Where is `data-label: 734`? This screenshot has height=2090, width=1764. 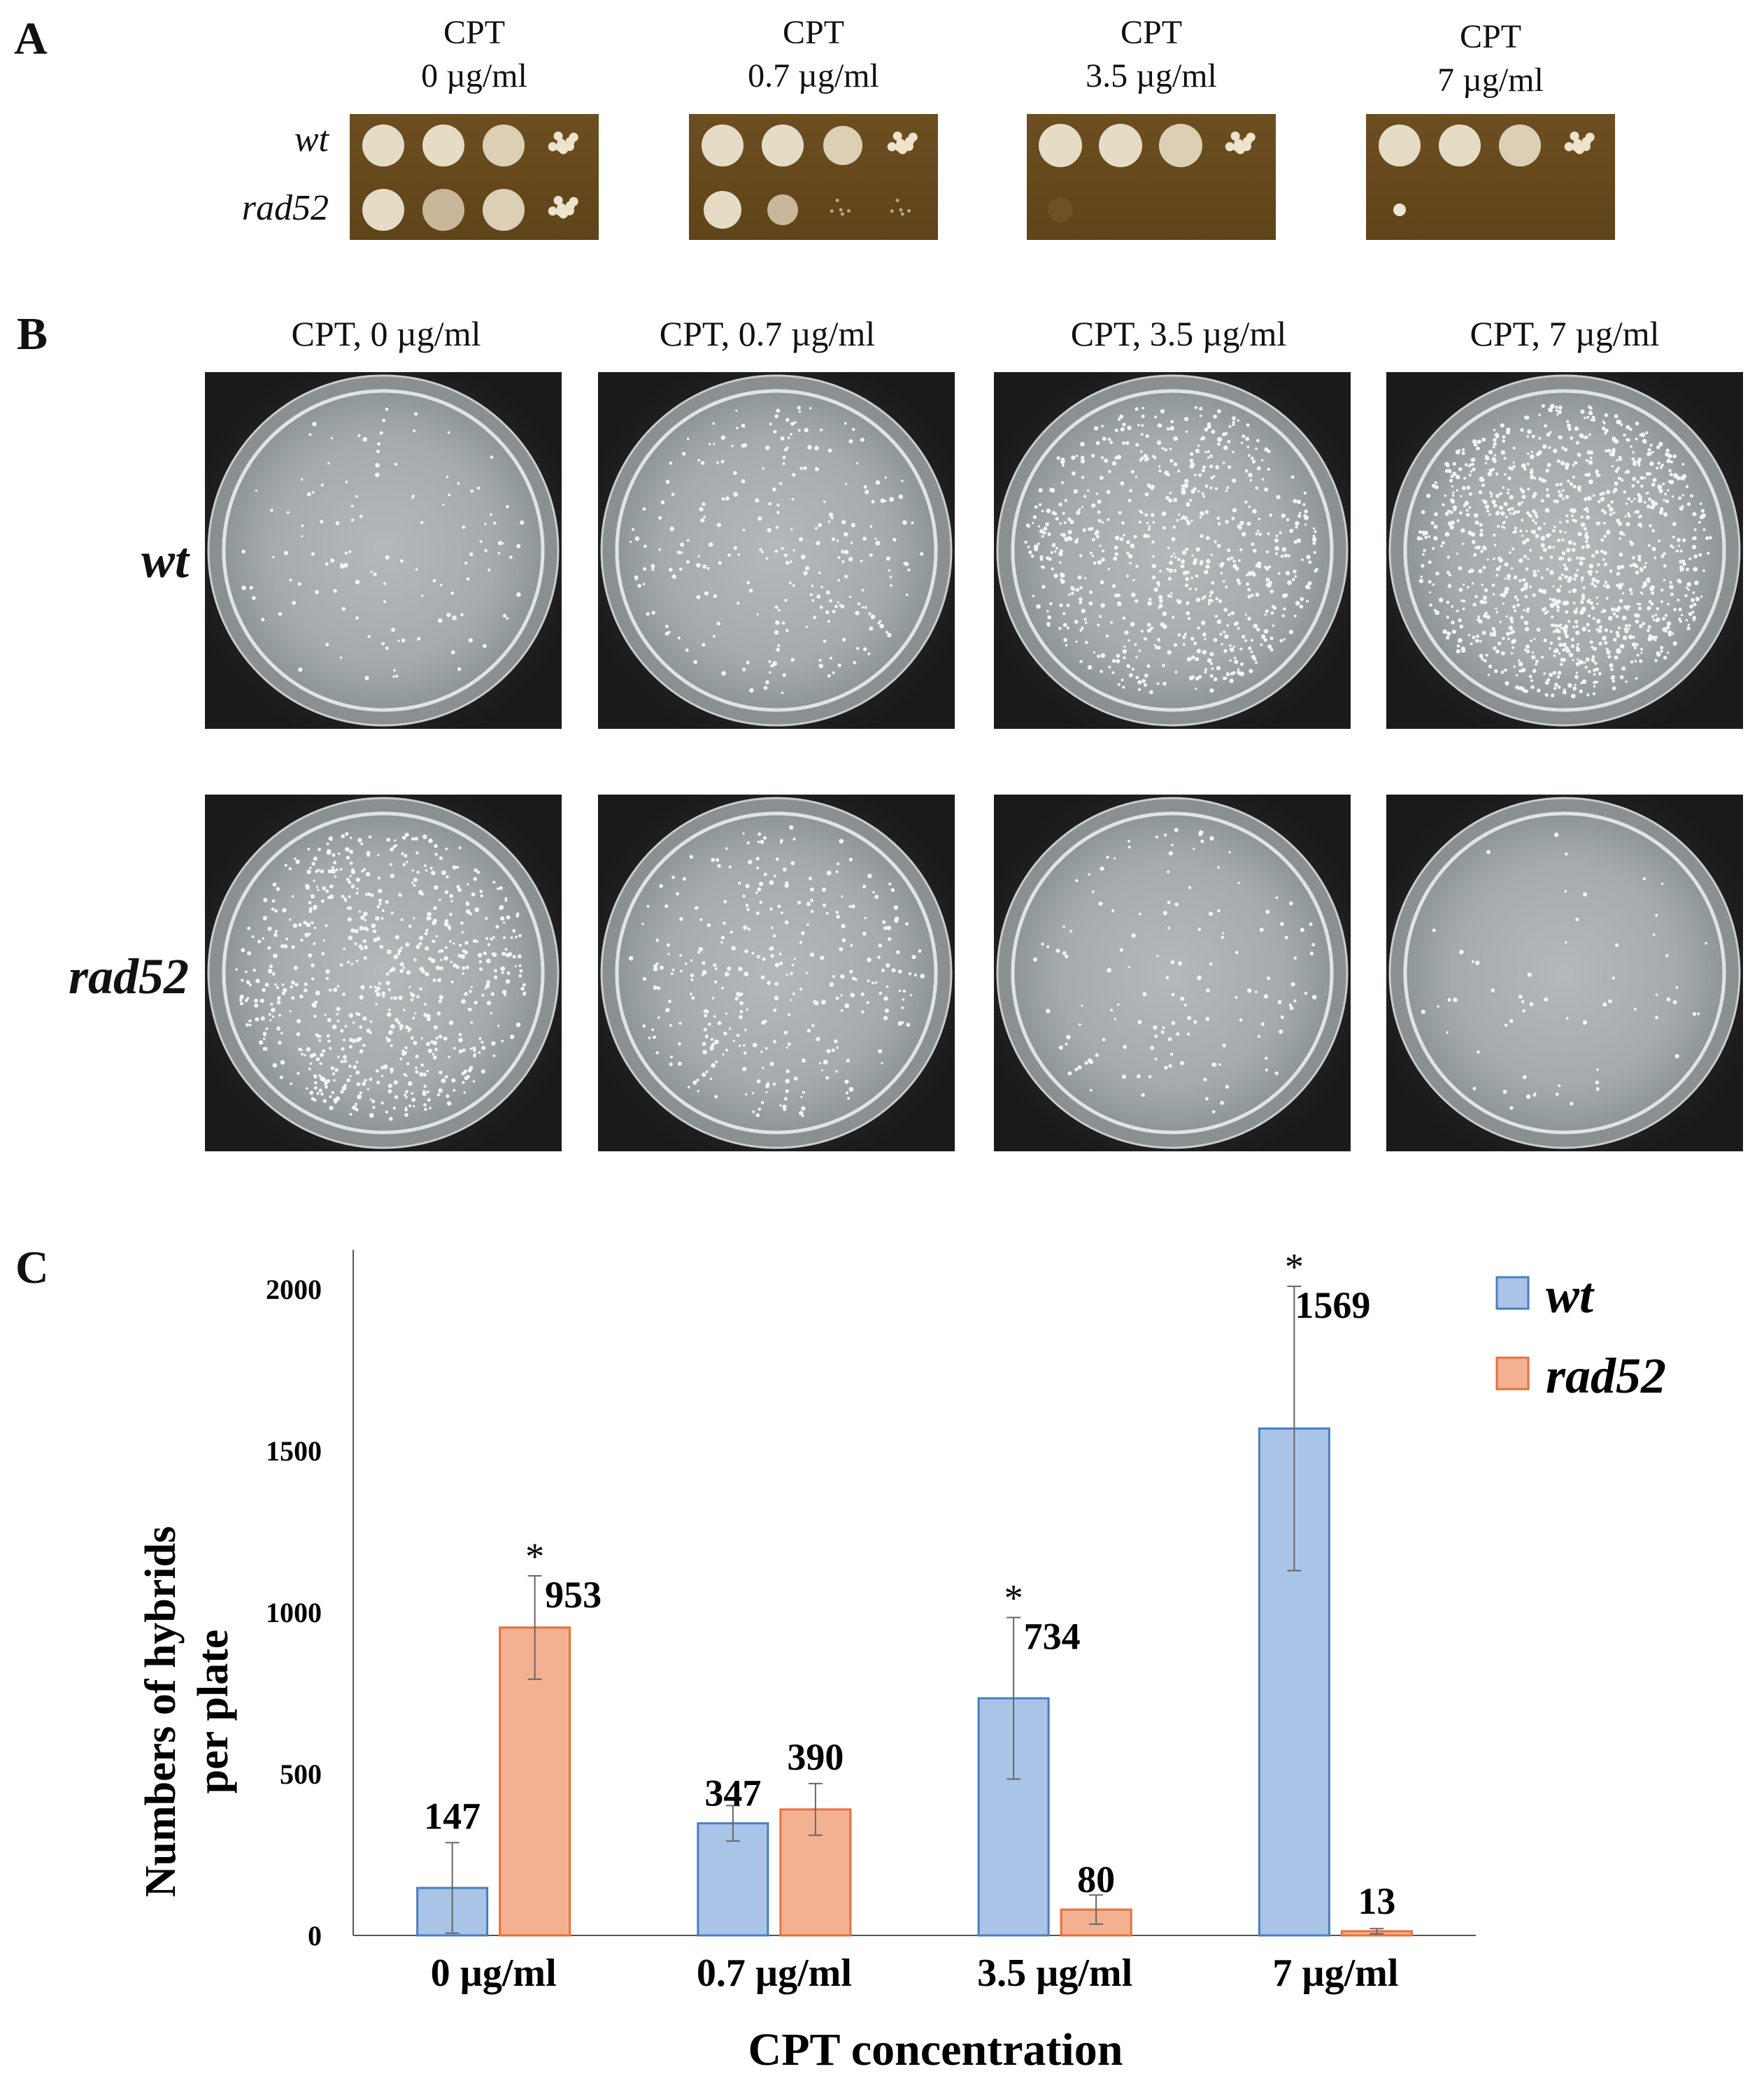
data-label: 734 is located at coordinates (1052, 1636).